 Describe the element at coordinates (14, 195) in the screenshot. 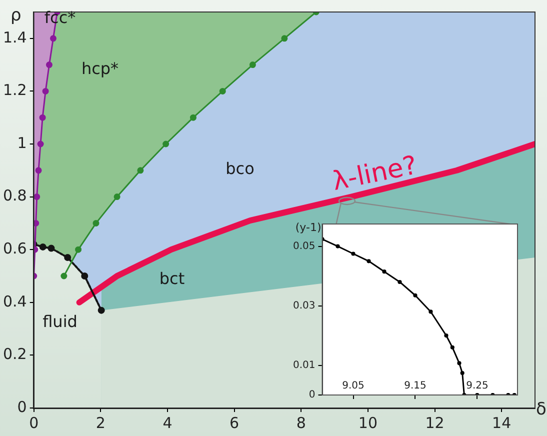

I see `y-tick-label: 0.8` at that location.